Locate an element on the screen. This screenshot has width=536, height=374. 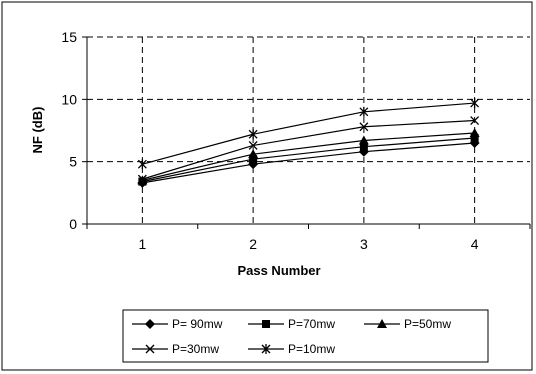
y-tick-label: 5 is located at coordinates (73, 162).